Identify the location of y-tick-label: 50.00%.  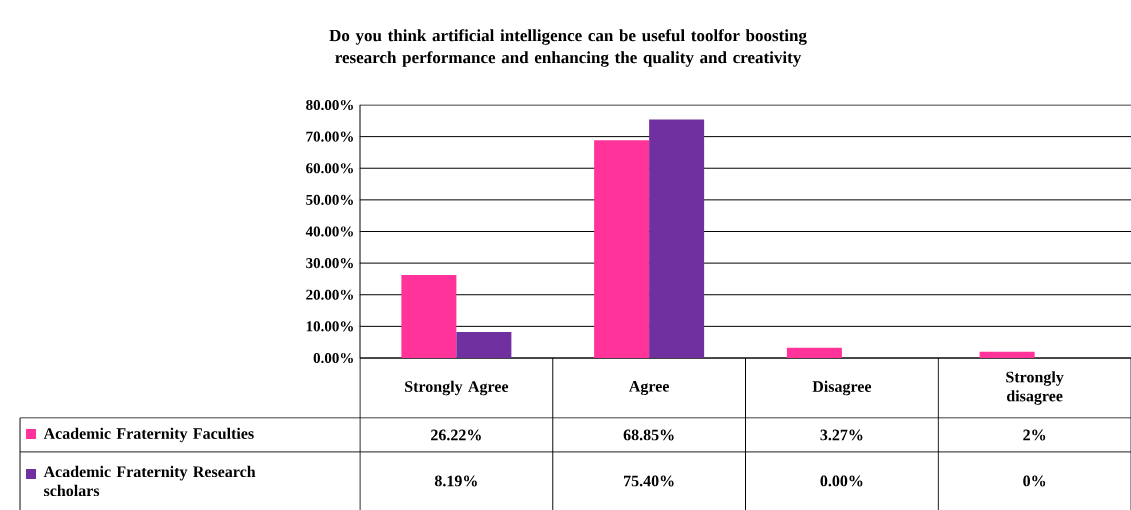
(329, 199).